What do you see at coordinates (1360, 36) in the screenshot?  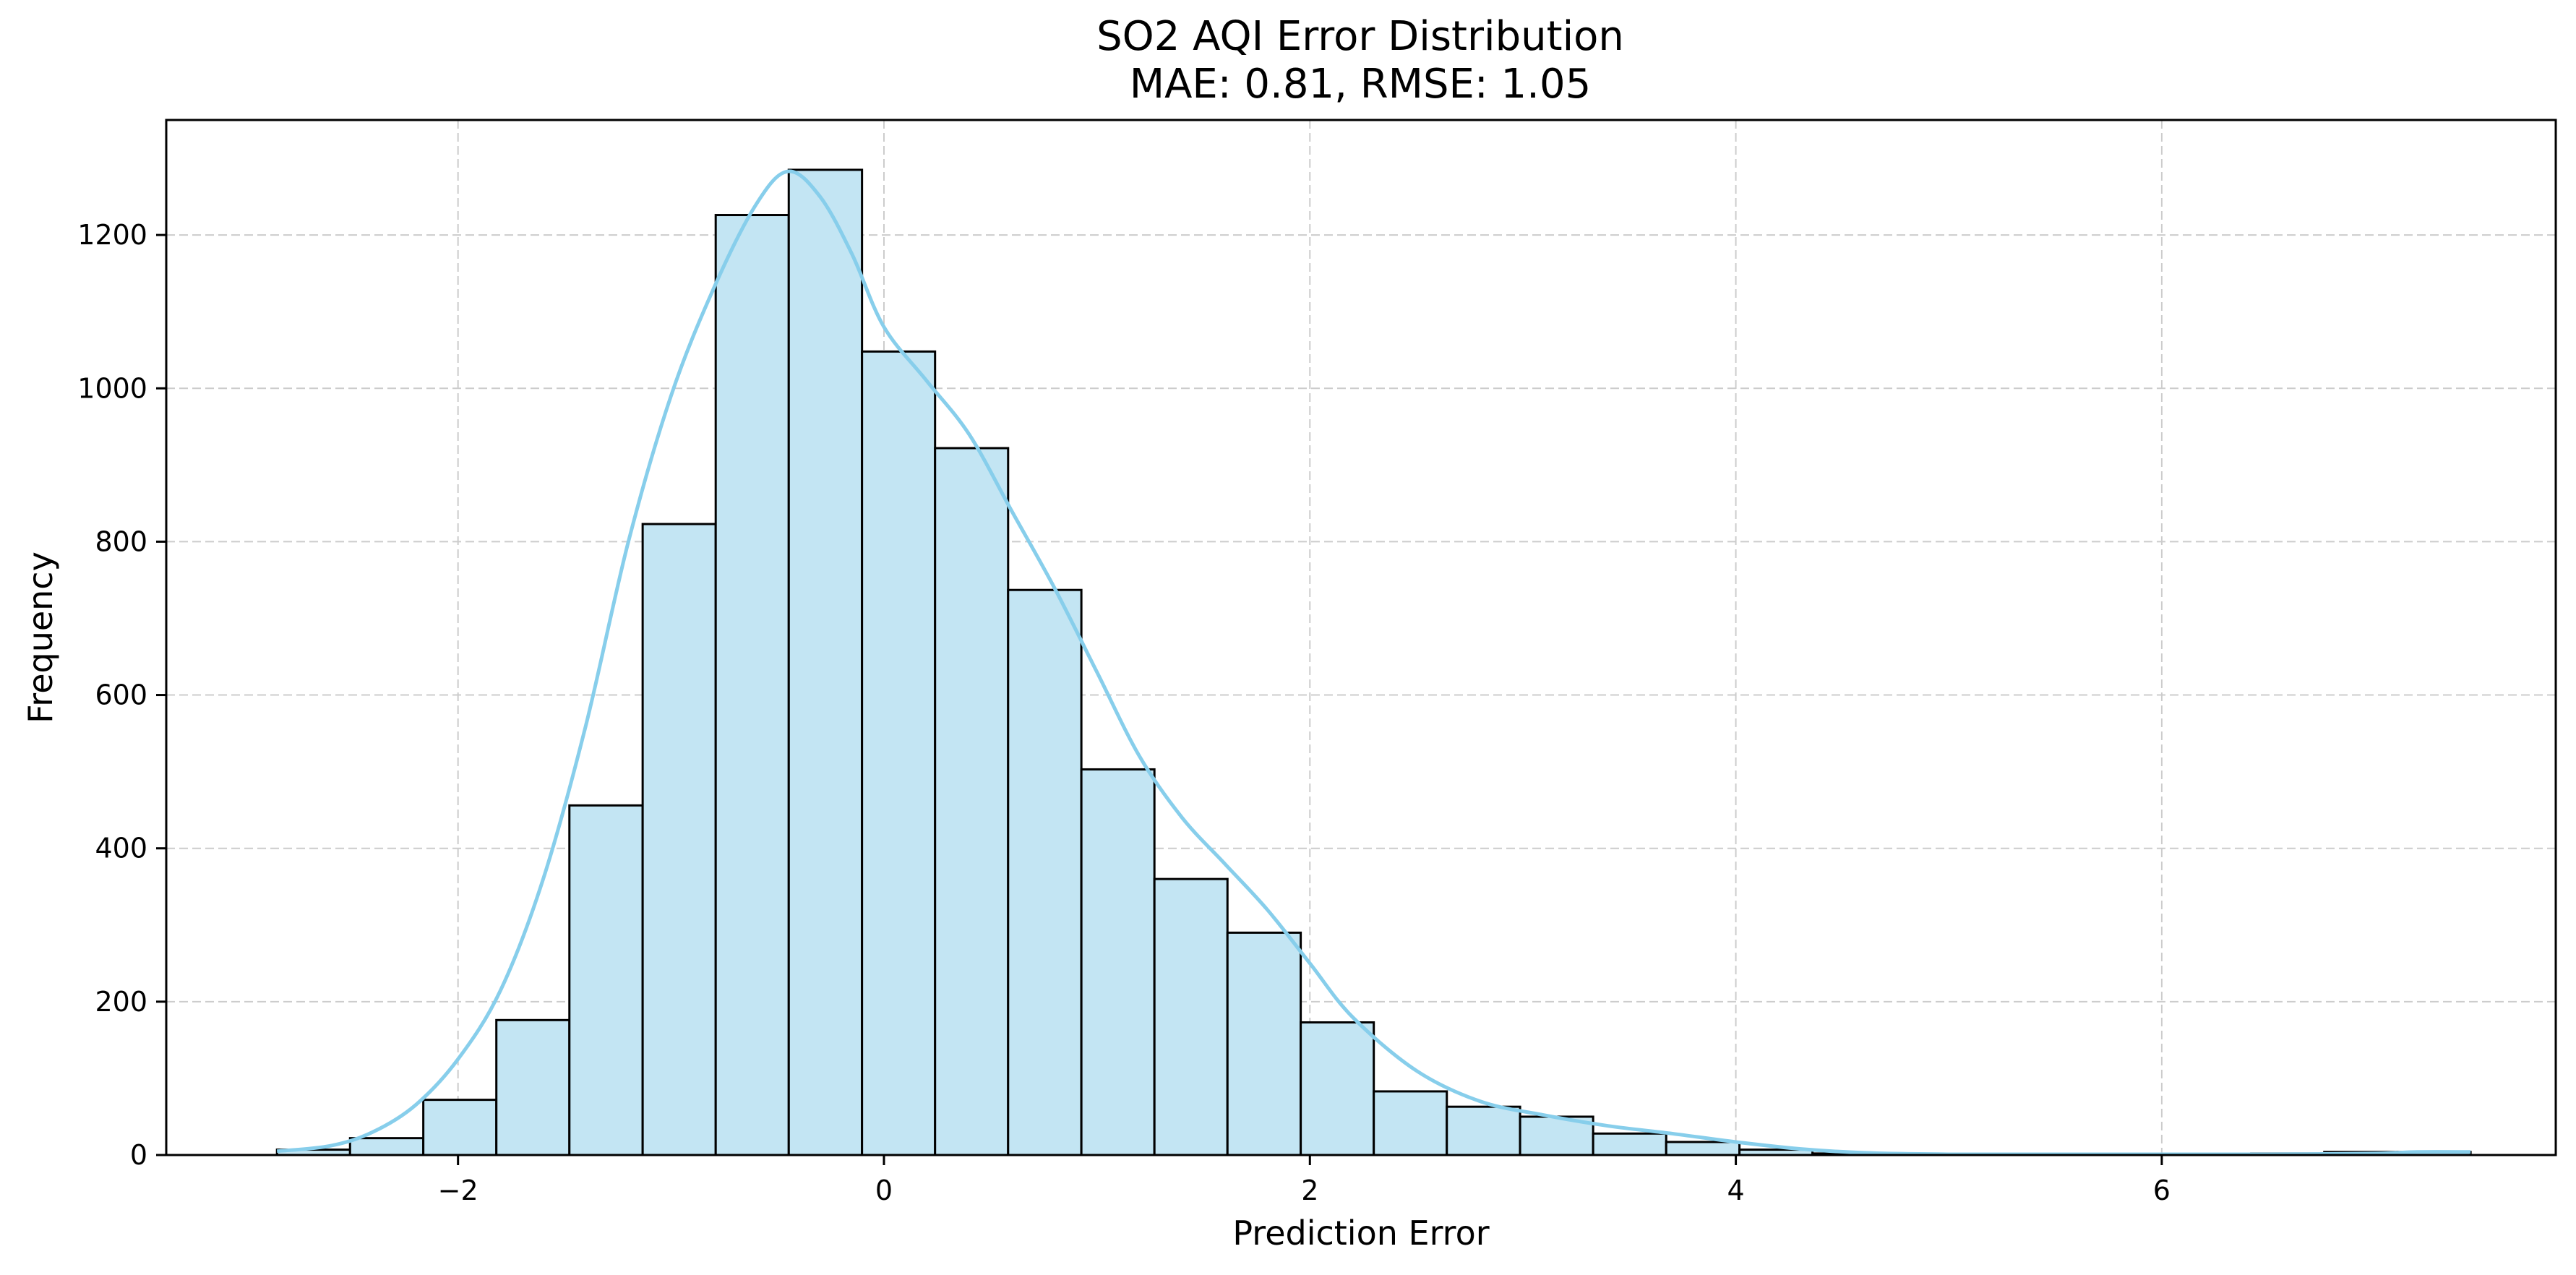 I see `chart-title: SO2 AQI Error Distribution` at bounding box center [1360, 36].